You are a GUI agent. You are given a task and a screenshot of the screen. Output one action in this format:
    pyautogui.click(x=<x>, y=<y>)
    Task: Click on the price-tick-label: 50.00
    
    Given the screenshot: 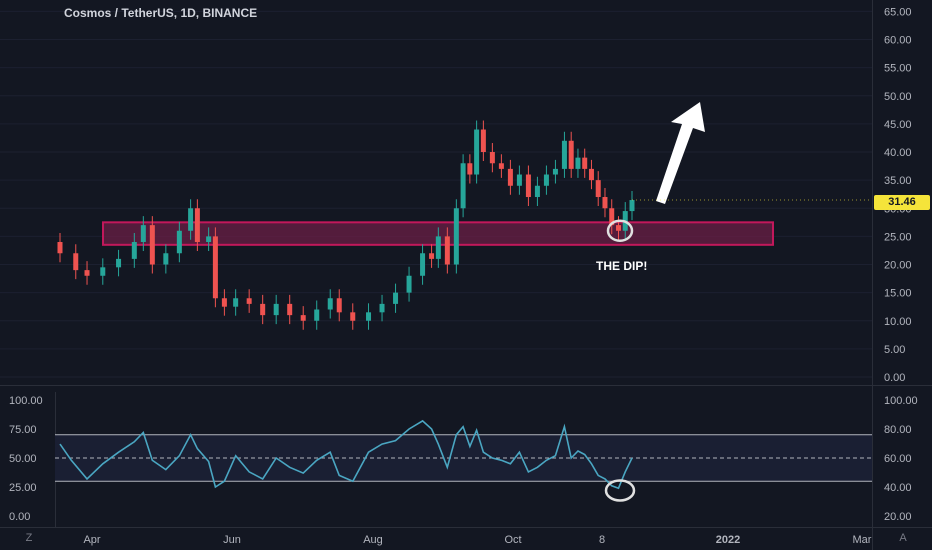 What is the action you would take?
    pyautogui.click(x=898, y=97)
    